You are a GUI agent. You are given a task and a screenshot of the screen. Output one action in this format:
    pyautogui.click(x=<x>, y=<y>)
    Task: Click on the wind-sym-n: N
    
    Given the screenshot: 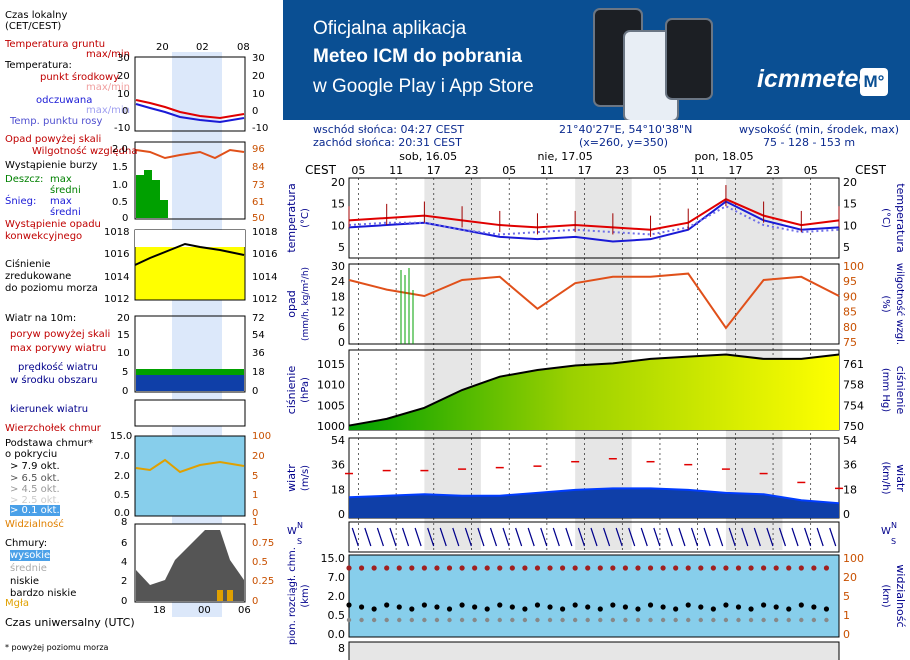 What is the action you would take?
    pyautogui.click(x=300, y=525)
    